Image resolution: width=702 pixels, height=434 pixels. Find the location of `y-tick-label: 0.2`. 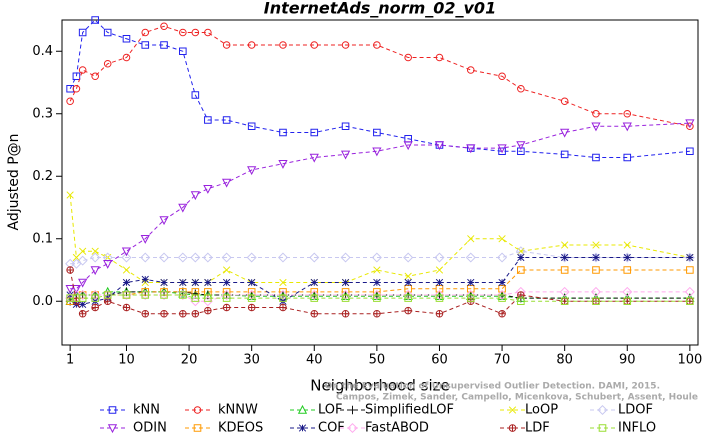

y-tick-label: 0.2 is located at coordinates (42, 176).